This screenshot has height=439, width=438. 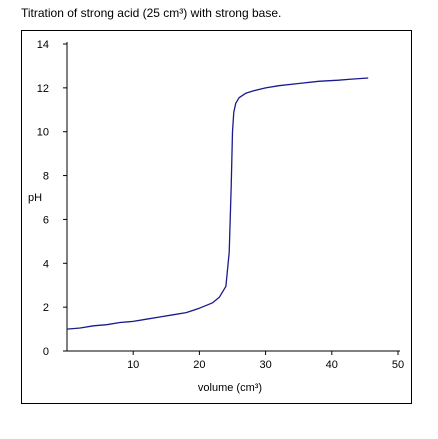 I want to click on x-tick-label: 10, so click(x=133, y=365).